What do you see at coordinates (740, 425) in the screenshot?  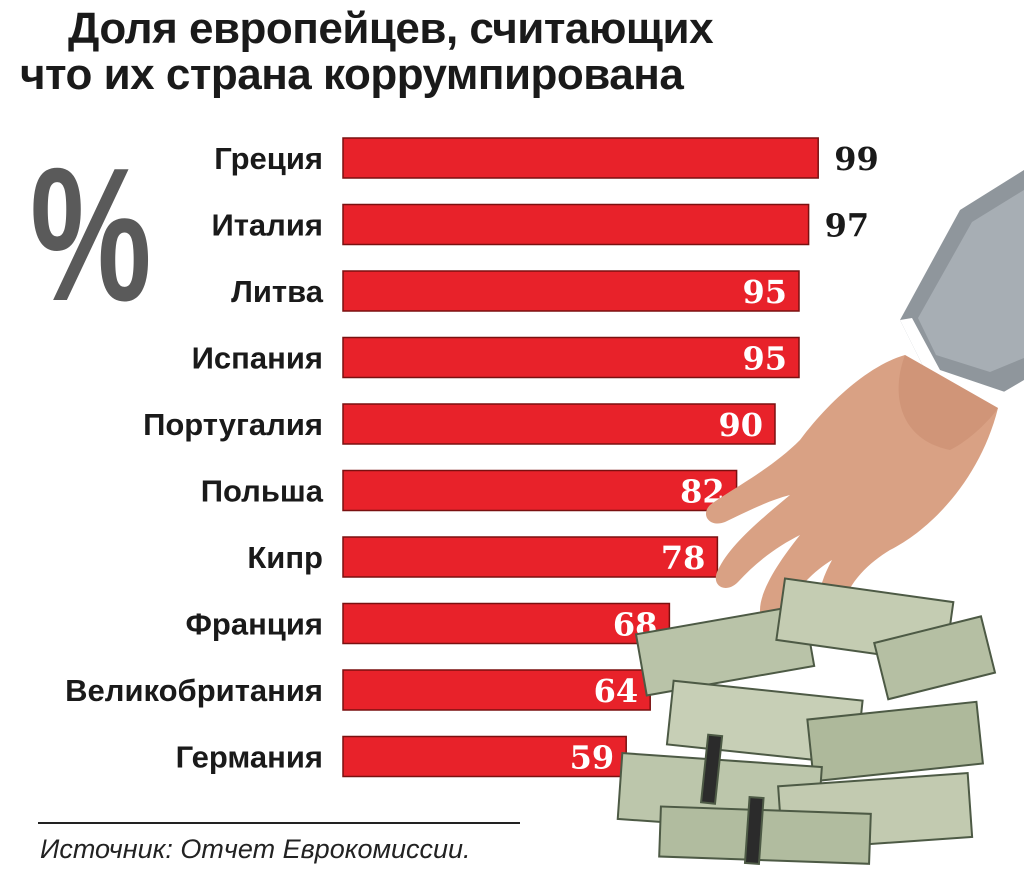 I see `value-label: 90` at bounding box center [740, 425].